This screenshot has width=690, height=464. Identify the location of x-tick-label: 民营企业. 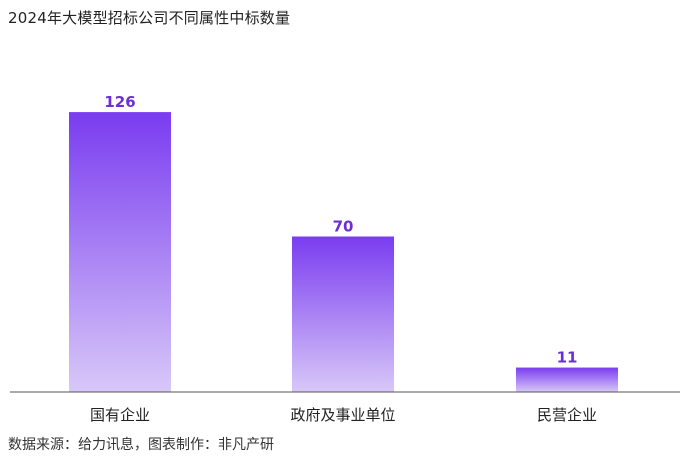
(567, 415).